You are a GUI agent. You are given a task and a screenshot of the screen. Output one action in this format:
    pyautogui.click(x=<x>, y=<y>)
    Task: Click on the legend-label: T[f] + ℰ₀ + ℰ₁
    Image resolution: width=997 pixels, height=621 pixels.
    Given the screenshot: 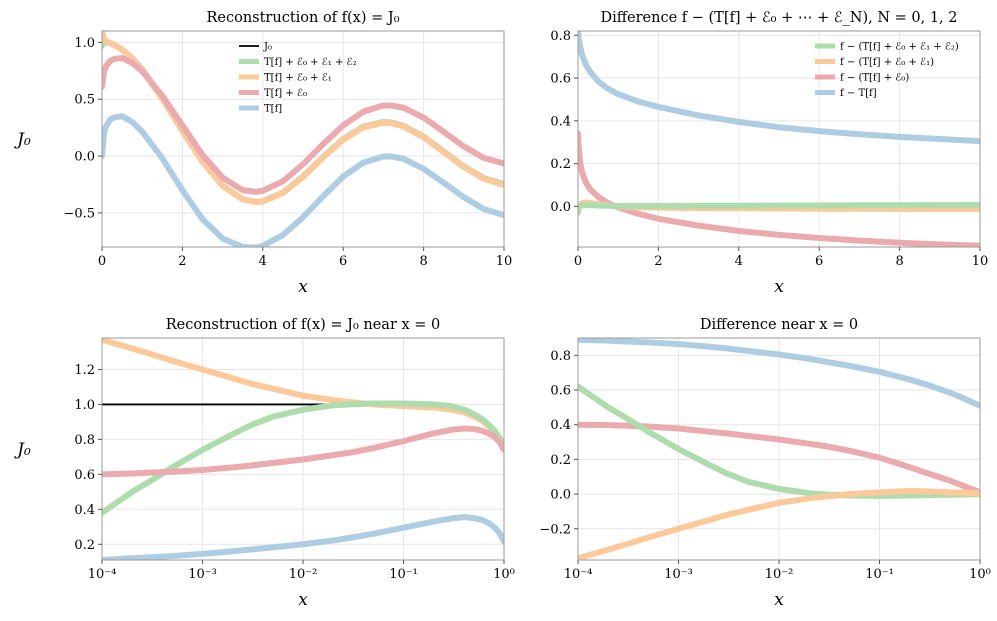 What is the action you would take?
    pyautogui.click(x=298, y=78)
    